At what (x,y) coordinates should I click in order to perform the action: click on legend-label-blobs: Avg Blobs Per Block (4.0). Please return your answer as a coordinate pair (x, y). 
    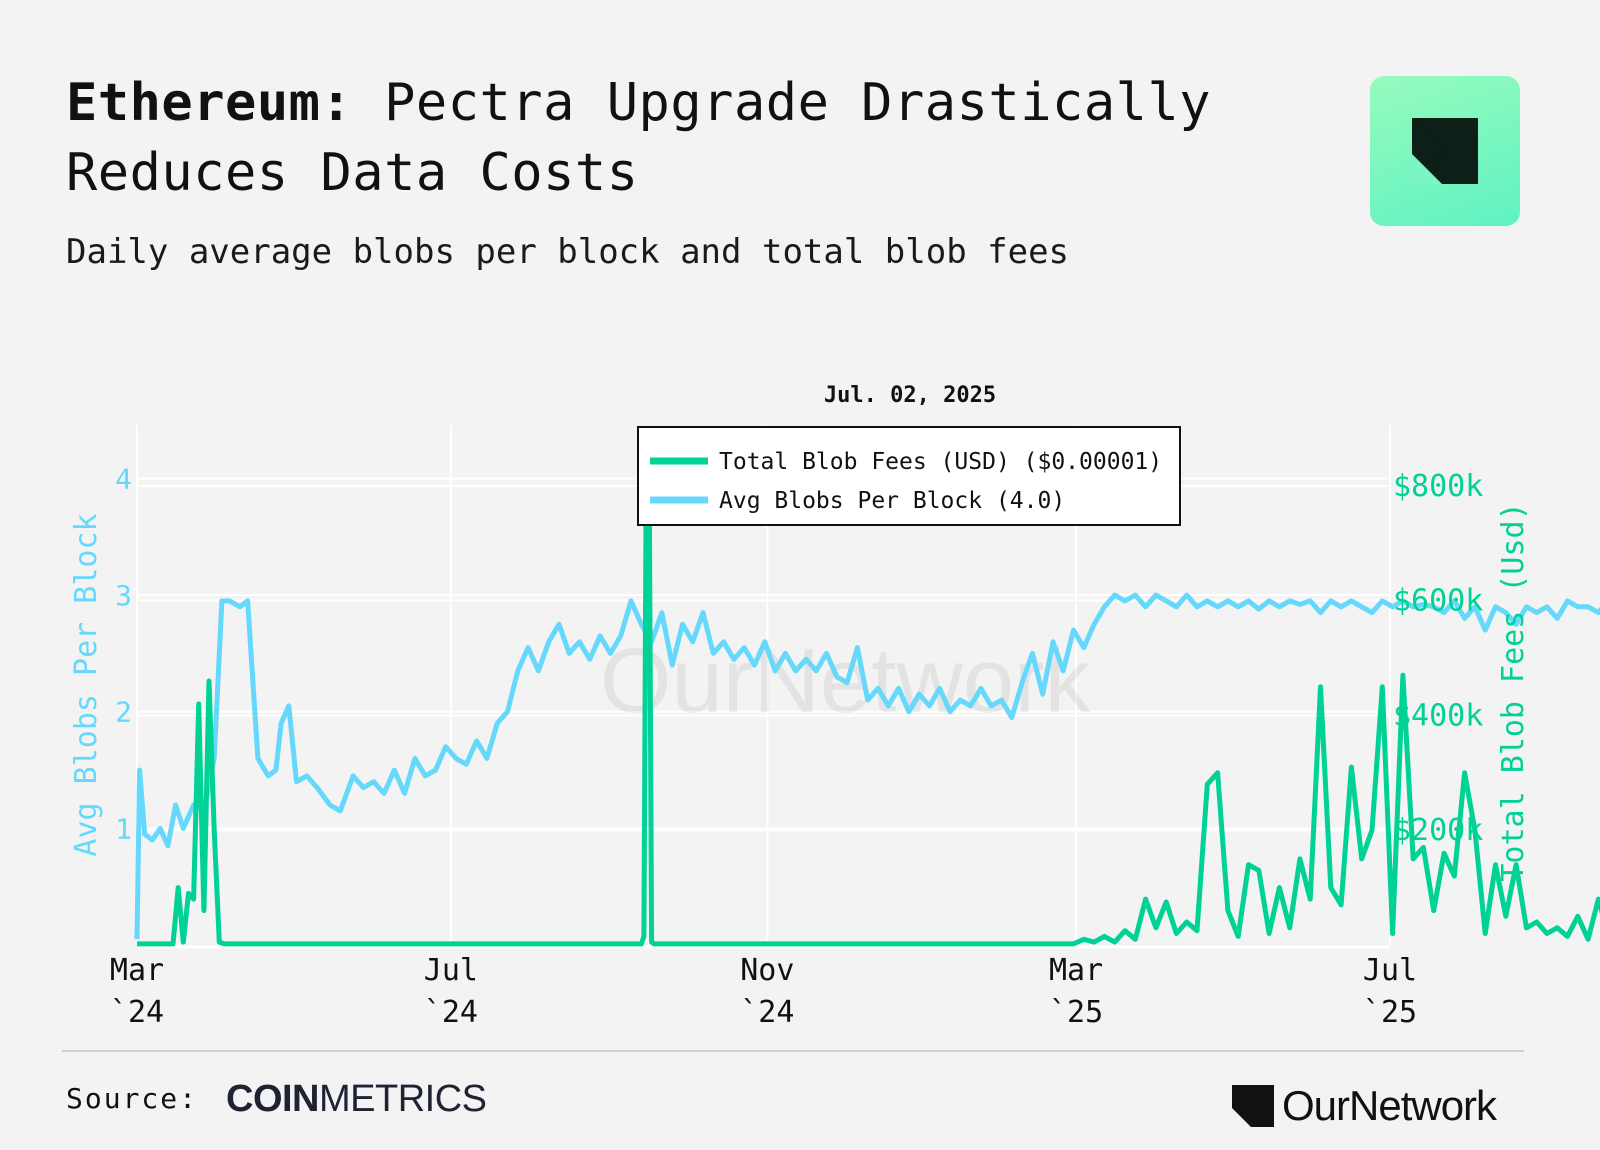
    Looking at the image, I should click on (892, 501).